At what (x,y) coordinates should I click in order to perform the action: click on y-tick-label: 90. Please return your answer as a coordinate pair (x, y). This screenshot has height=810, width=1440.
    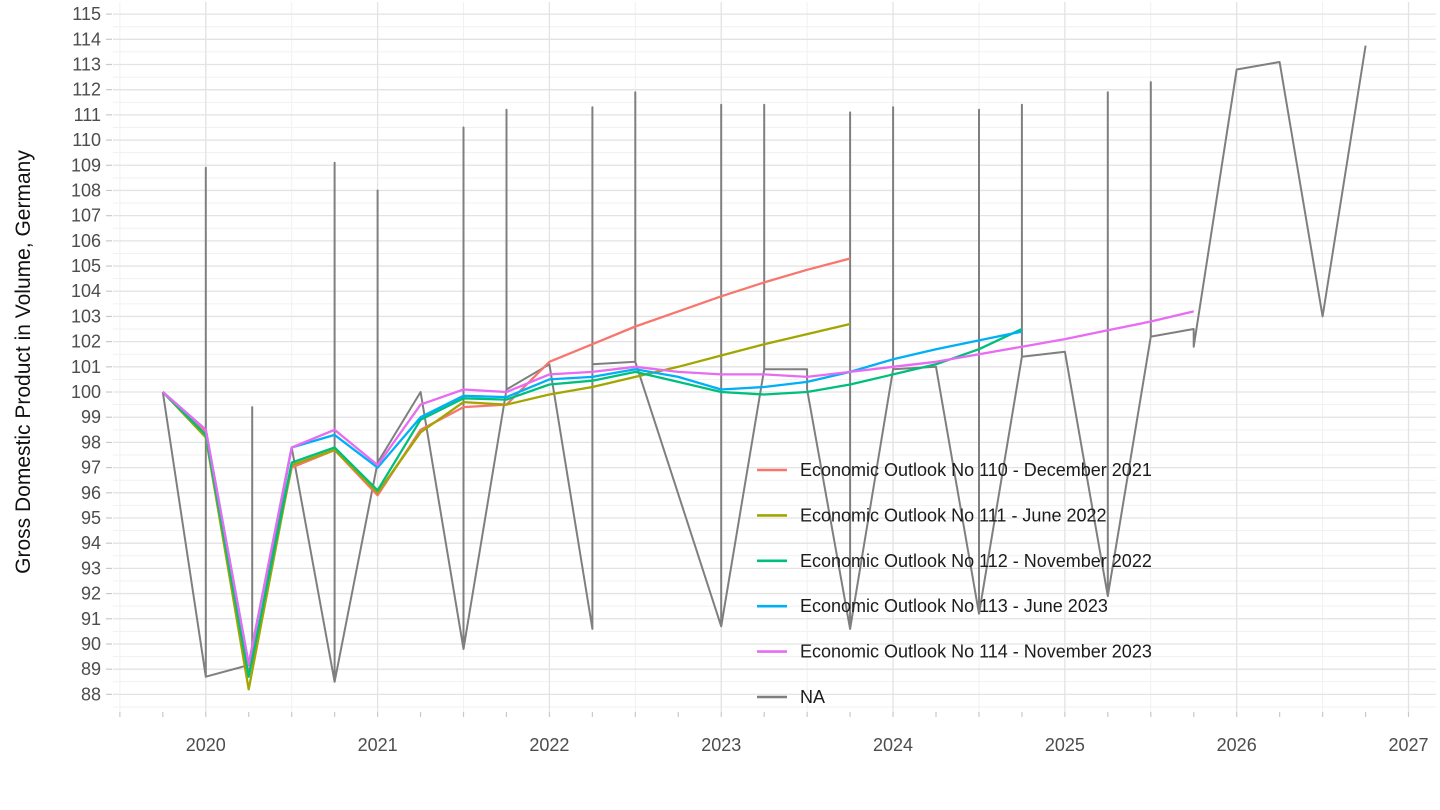
    Looking at the image, I should click on (91, 644).